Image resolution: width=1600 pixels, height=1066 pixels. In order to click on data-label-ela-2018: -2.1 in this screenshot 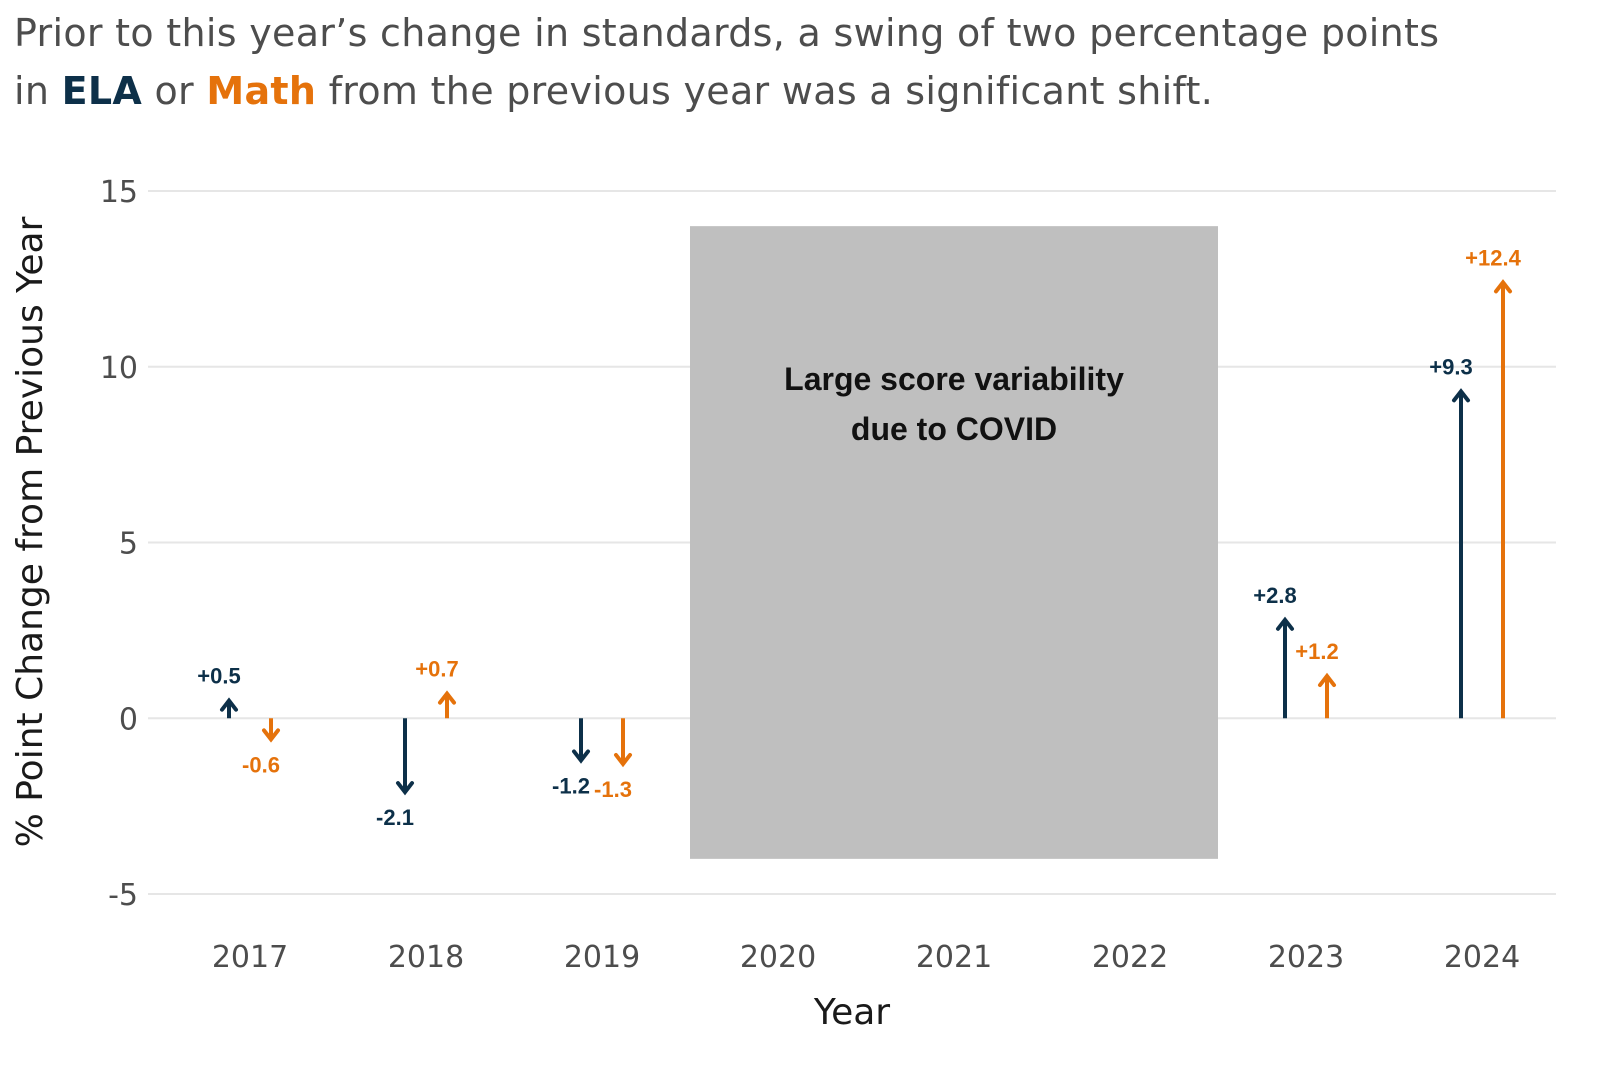, I will do `click(395, 817)`.